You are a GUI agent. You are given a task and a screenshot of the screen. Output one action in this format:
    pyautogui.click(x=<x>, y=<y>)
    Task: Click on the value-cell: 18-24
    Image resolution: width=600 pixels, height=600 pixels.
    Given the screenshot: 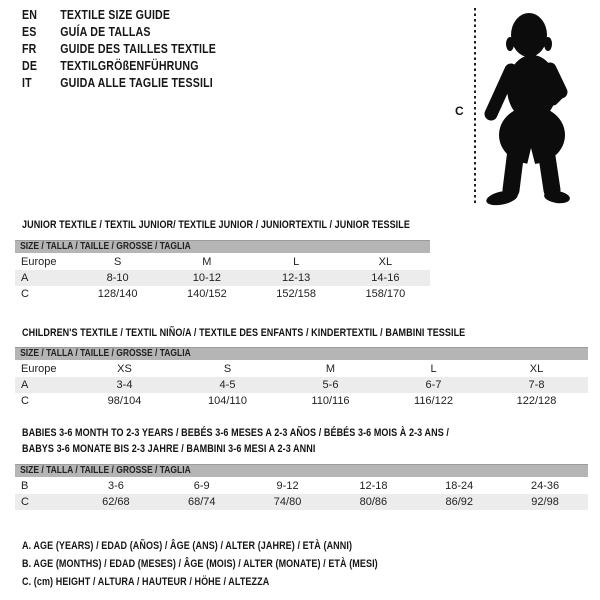 What is the action you would take?
    pyautogui.click(x=459, y=486)
    